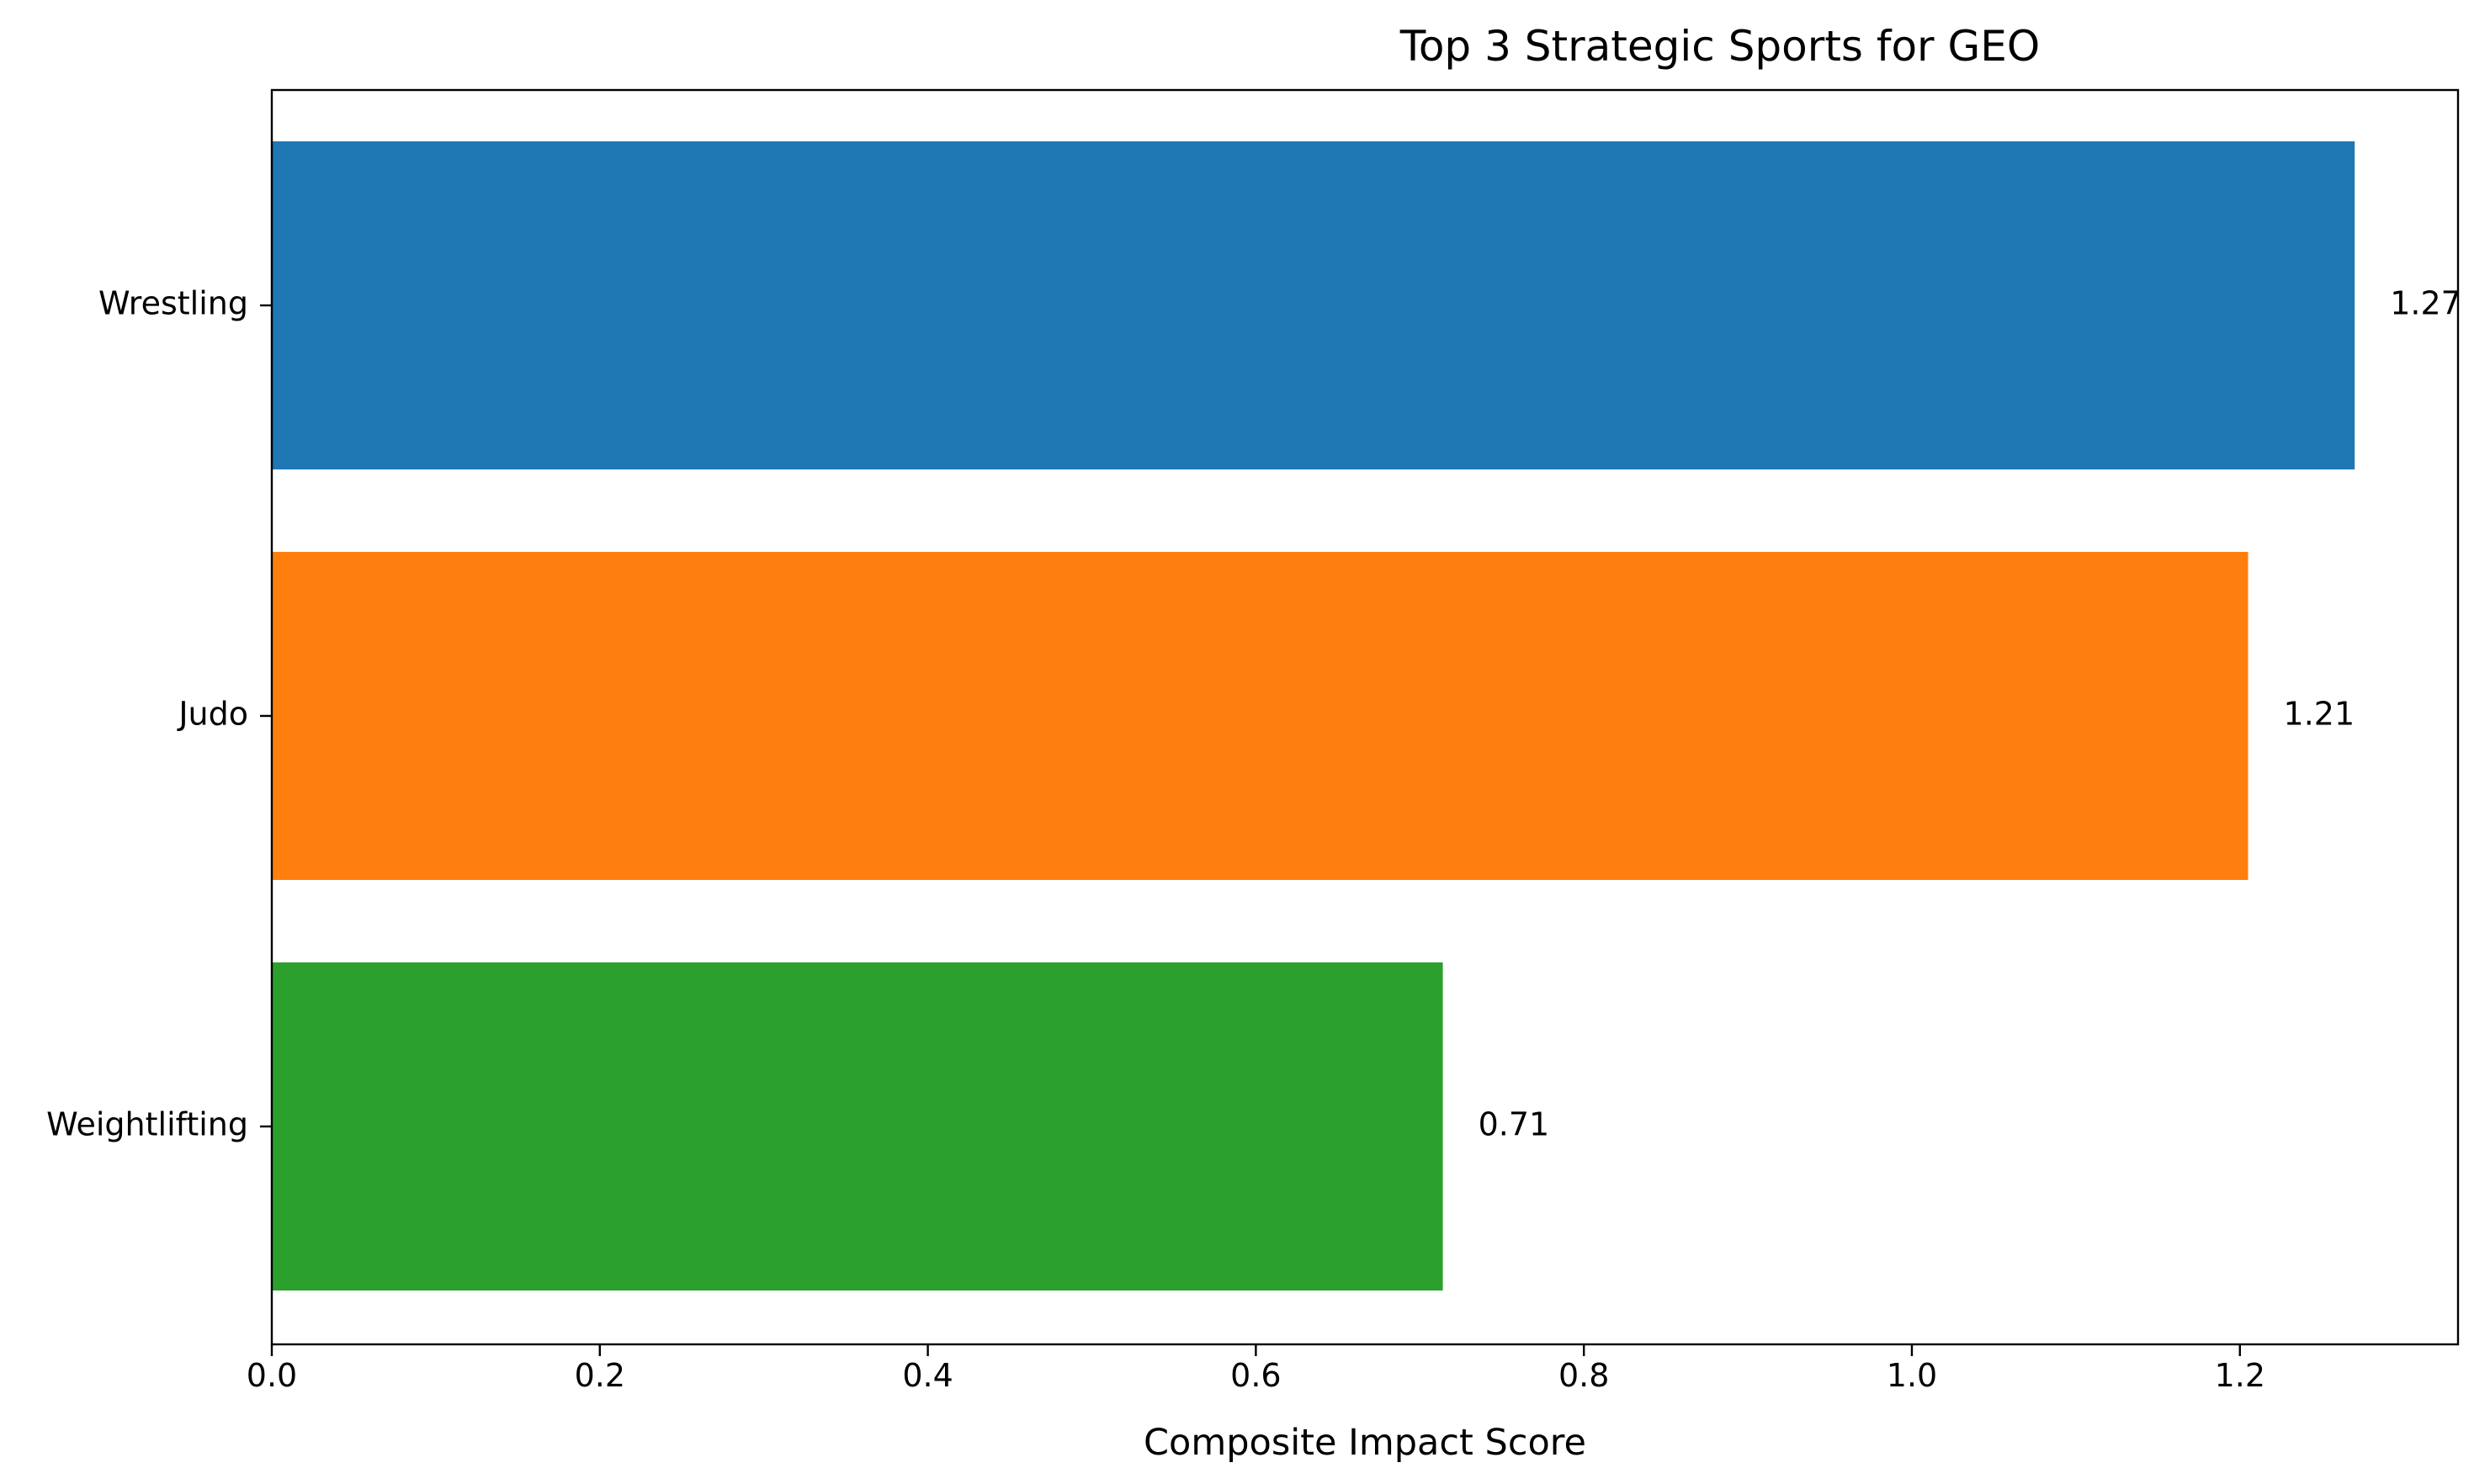 This screenshot has height=1484, width=2490. I want to click on y-tick-label-weightlifting: Weightlifting, so click(147, 1124).